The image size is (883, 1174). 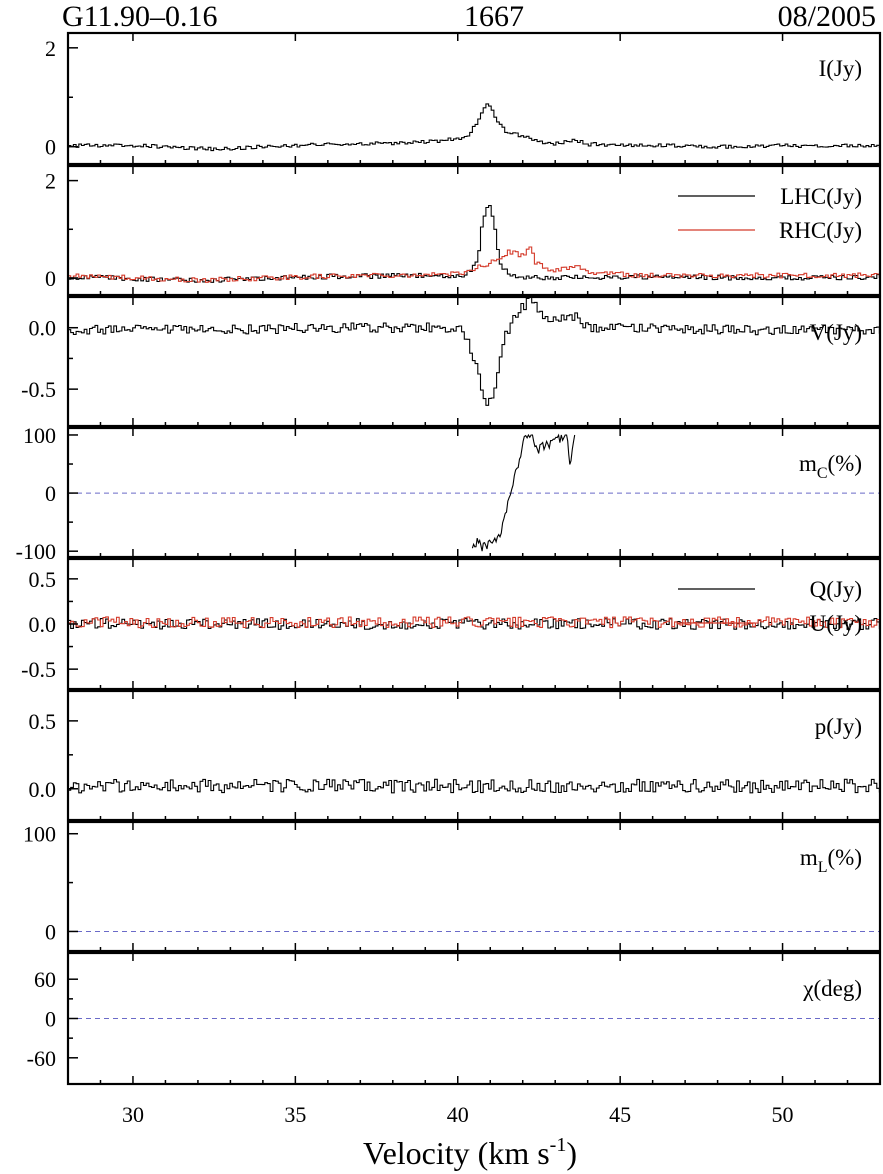 I want to click on panel-label-chi: χ(deg), so click(x=832, y=988).